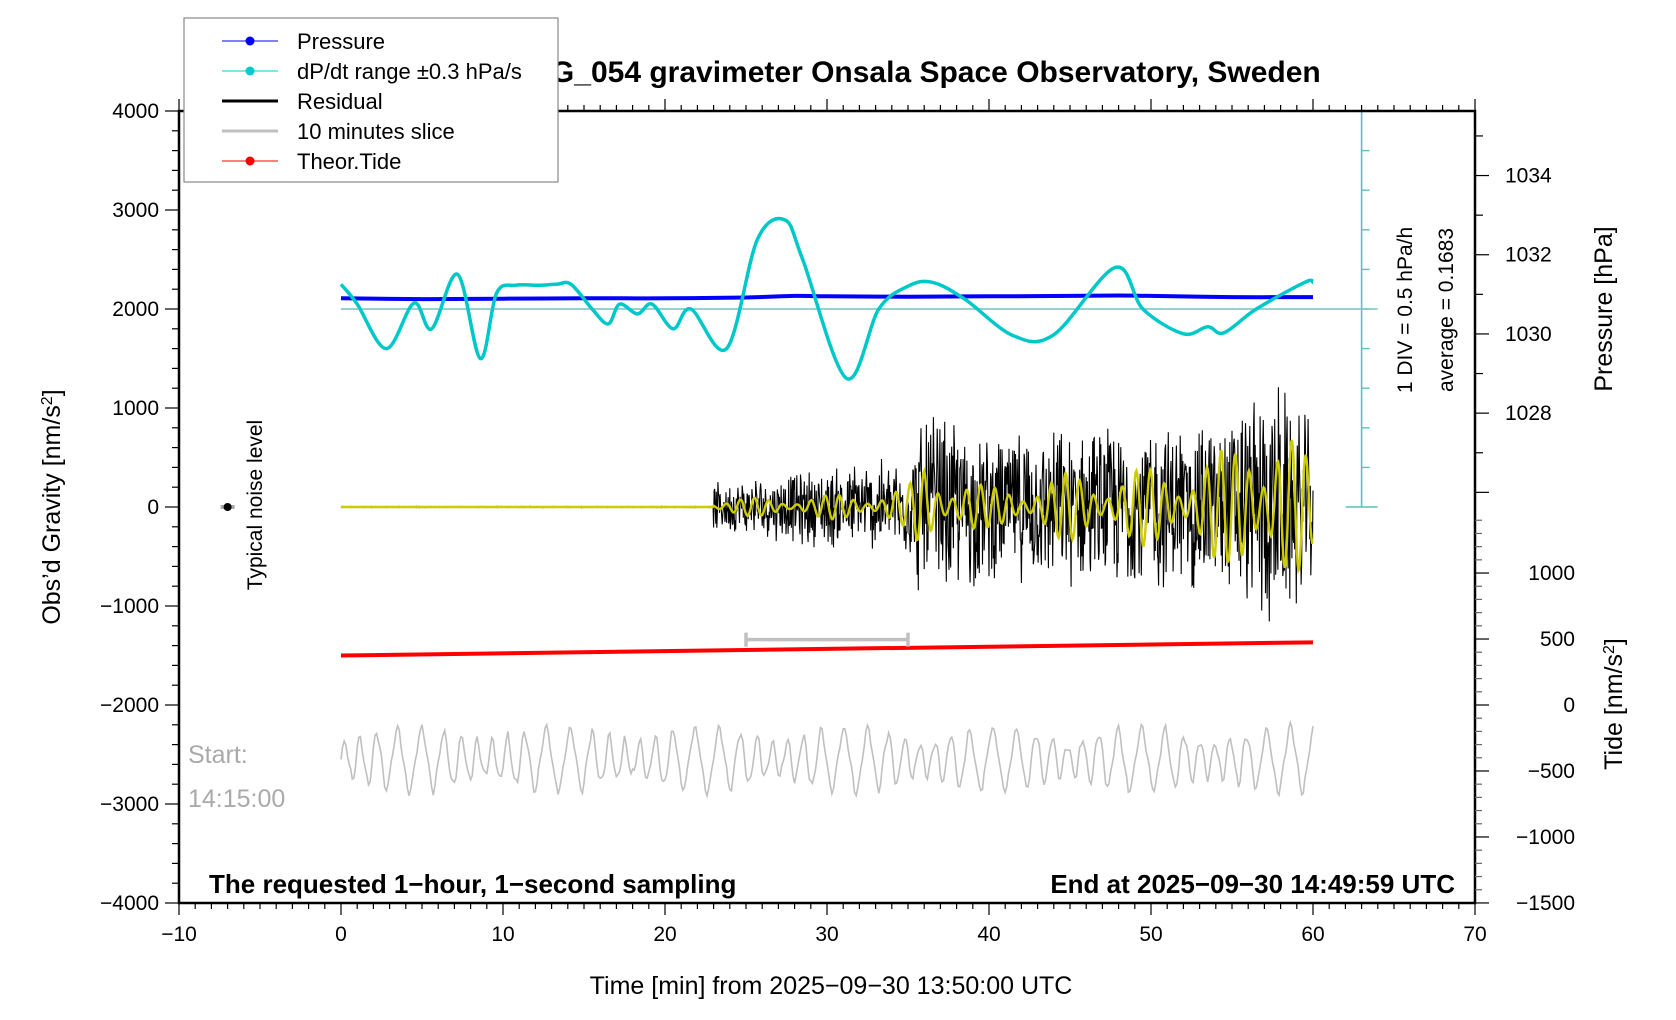 Image resolution: width=1676 pixels, height=1020 pixels. Describe the element at coordinates (1150, 934) in the screenshot. I see `x-tick-label: 50` at that location.